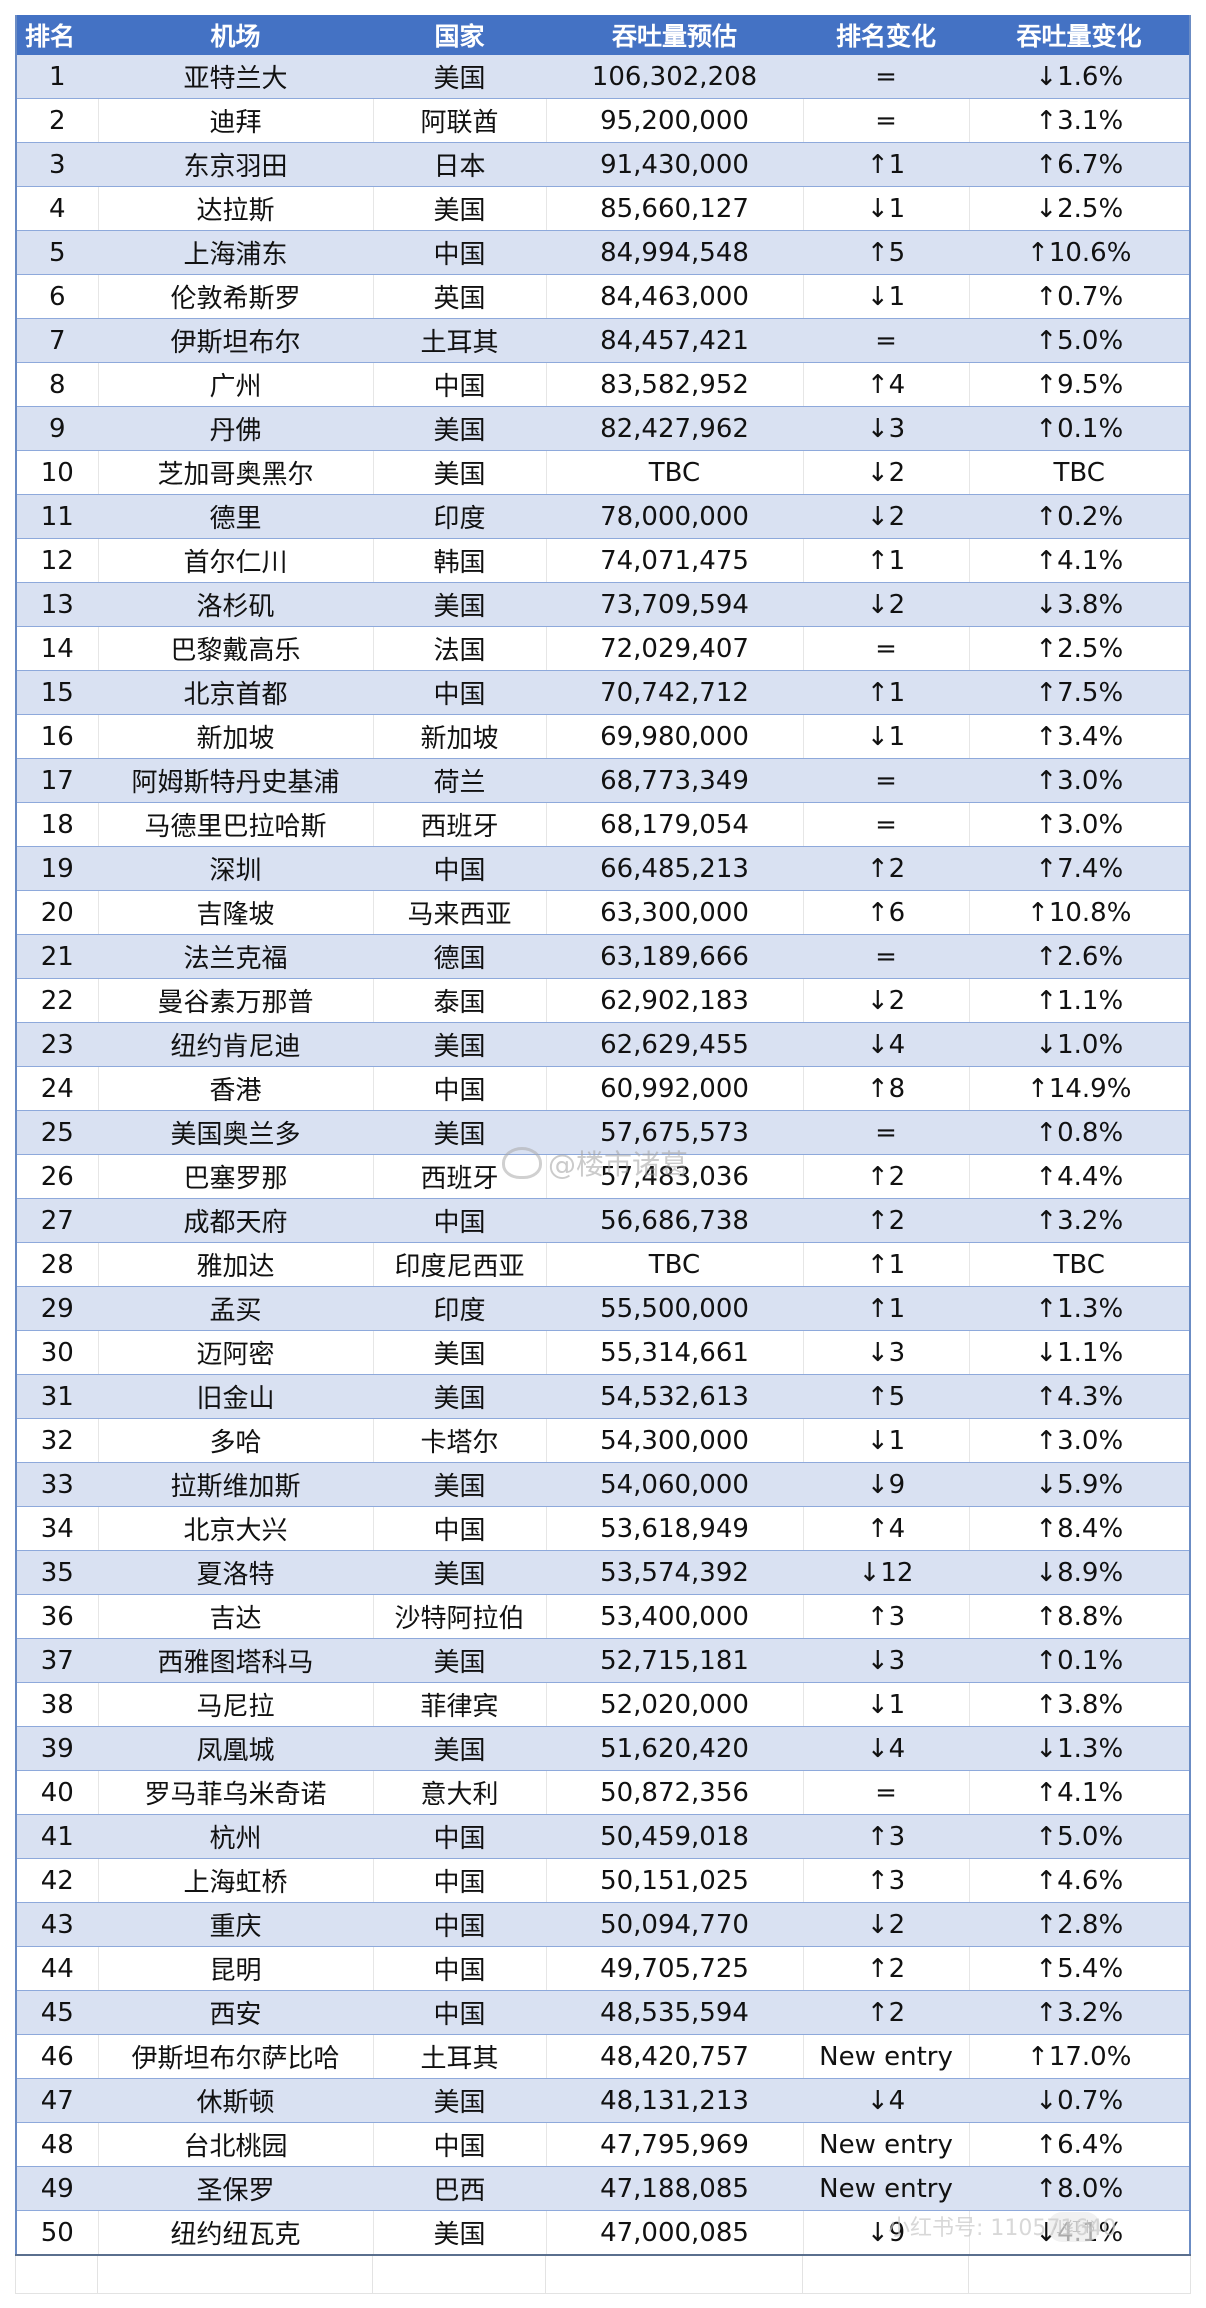 The width and height of the screenshot is (1206, 2308). Describe the element at coordinates (674, 2144) in the screenshot. I see `cell-throughput-estimate: 47,795,969` at that location.